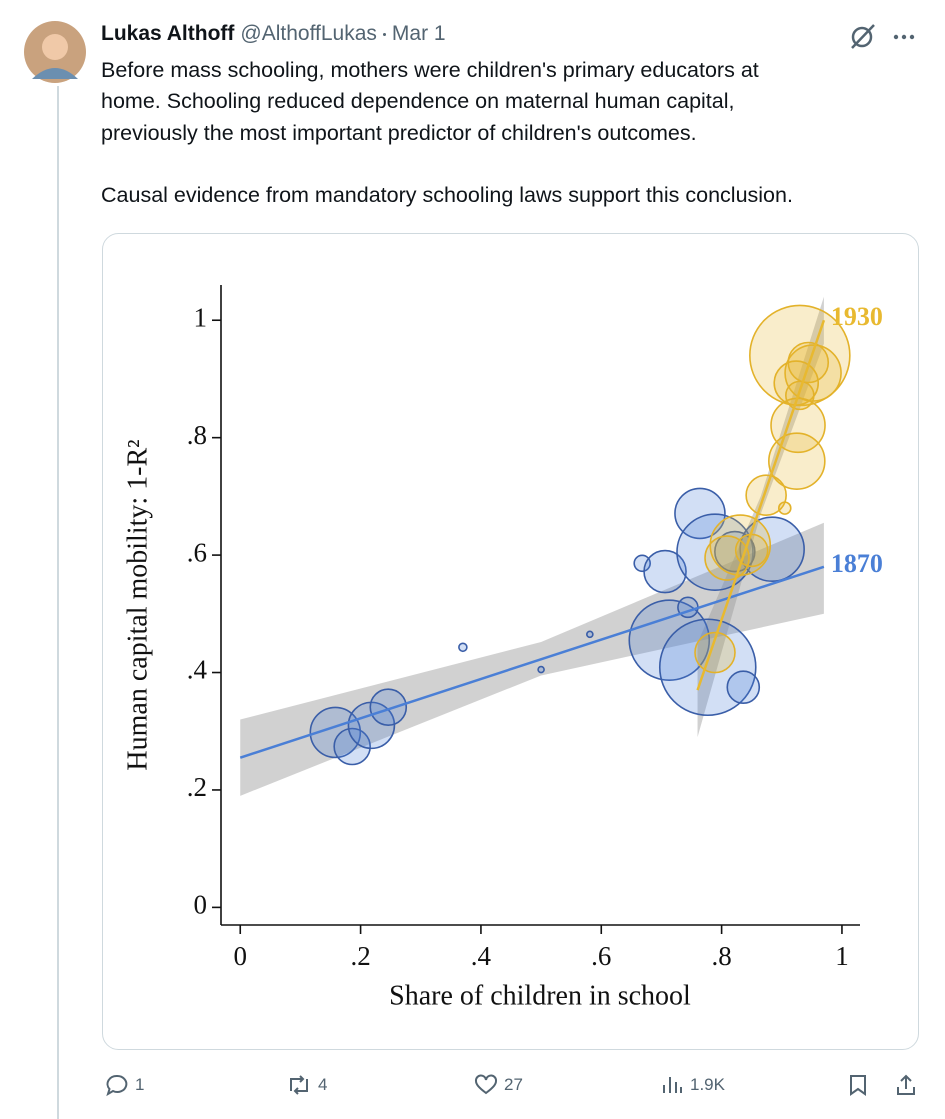 This screenshot has width=945, height=1119. What do you see at coordinates (863, 36) in the screenshot?
I see `grok-icon` at bounding box center [863, 36].